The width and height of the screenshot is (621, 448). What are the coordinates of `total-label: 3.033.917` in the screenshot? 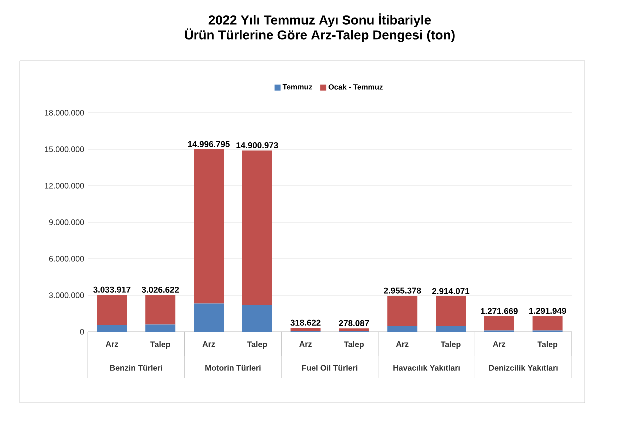 It's located at (112, 289).